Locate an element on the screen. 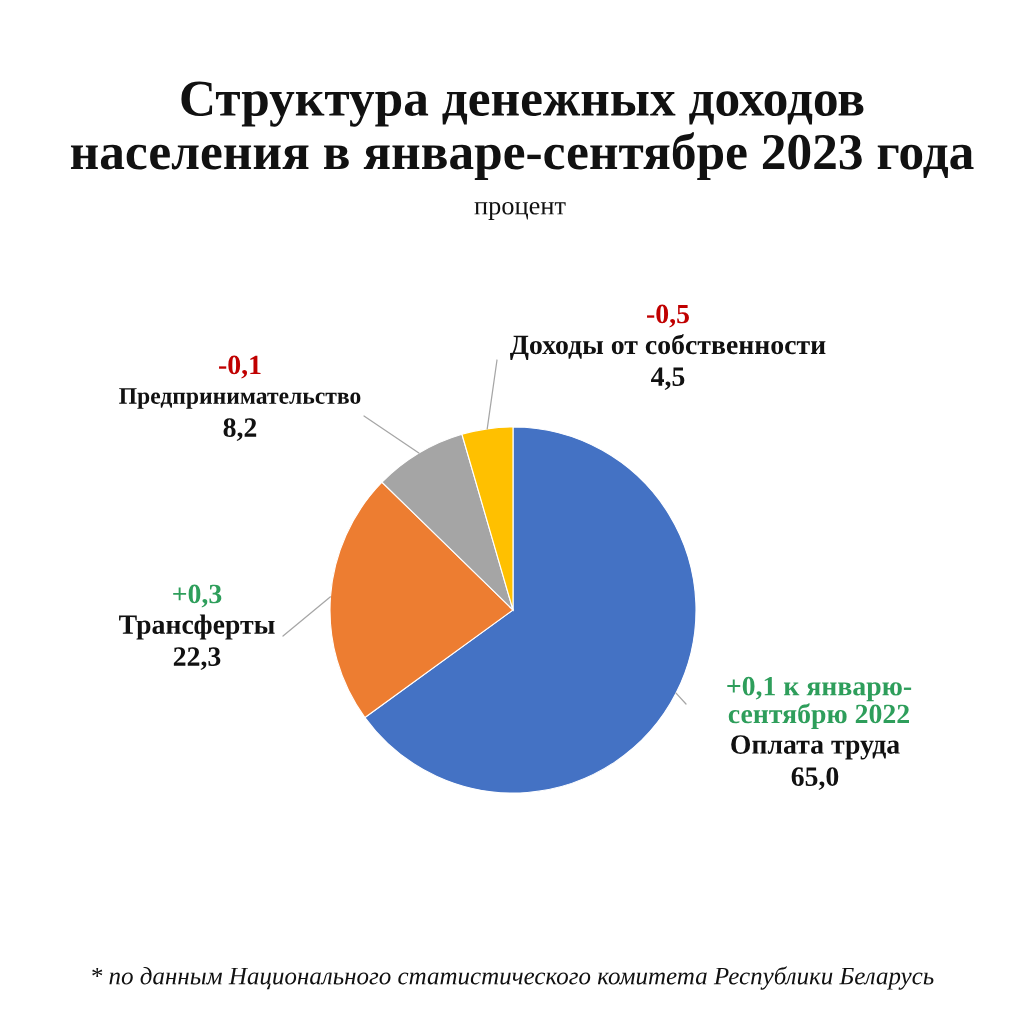 Image resolution: width=1024 pixels, height=1024 pixels. slice-label: Оплата труда is located at coordinates (815, 747).